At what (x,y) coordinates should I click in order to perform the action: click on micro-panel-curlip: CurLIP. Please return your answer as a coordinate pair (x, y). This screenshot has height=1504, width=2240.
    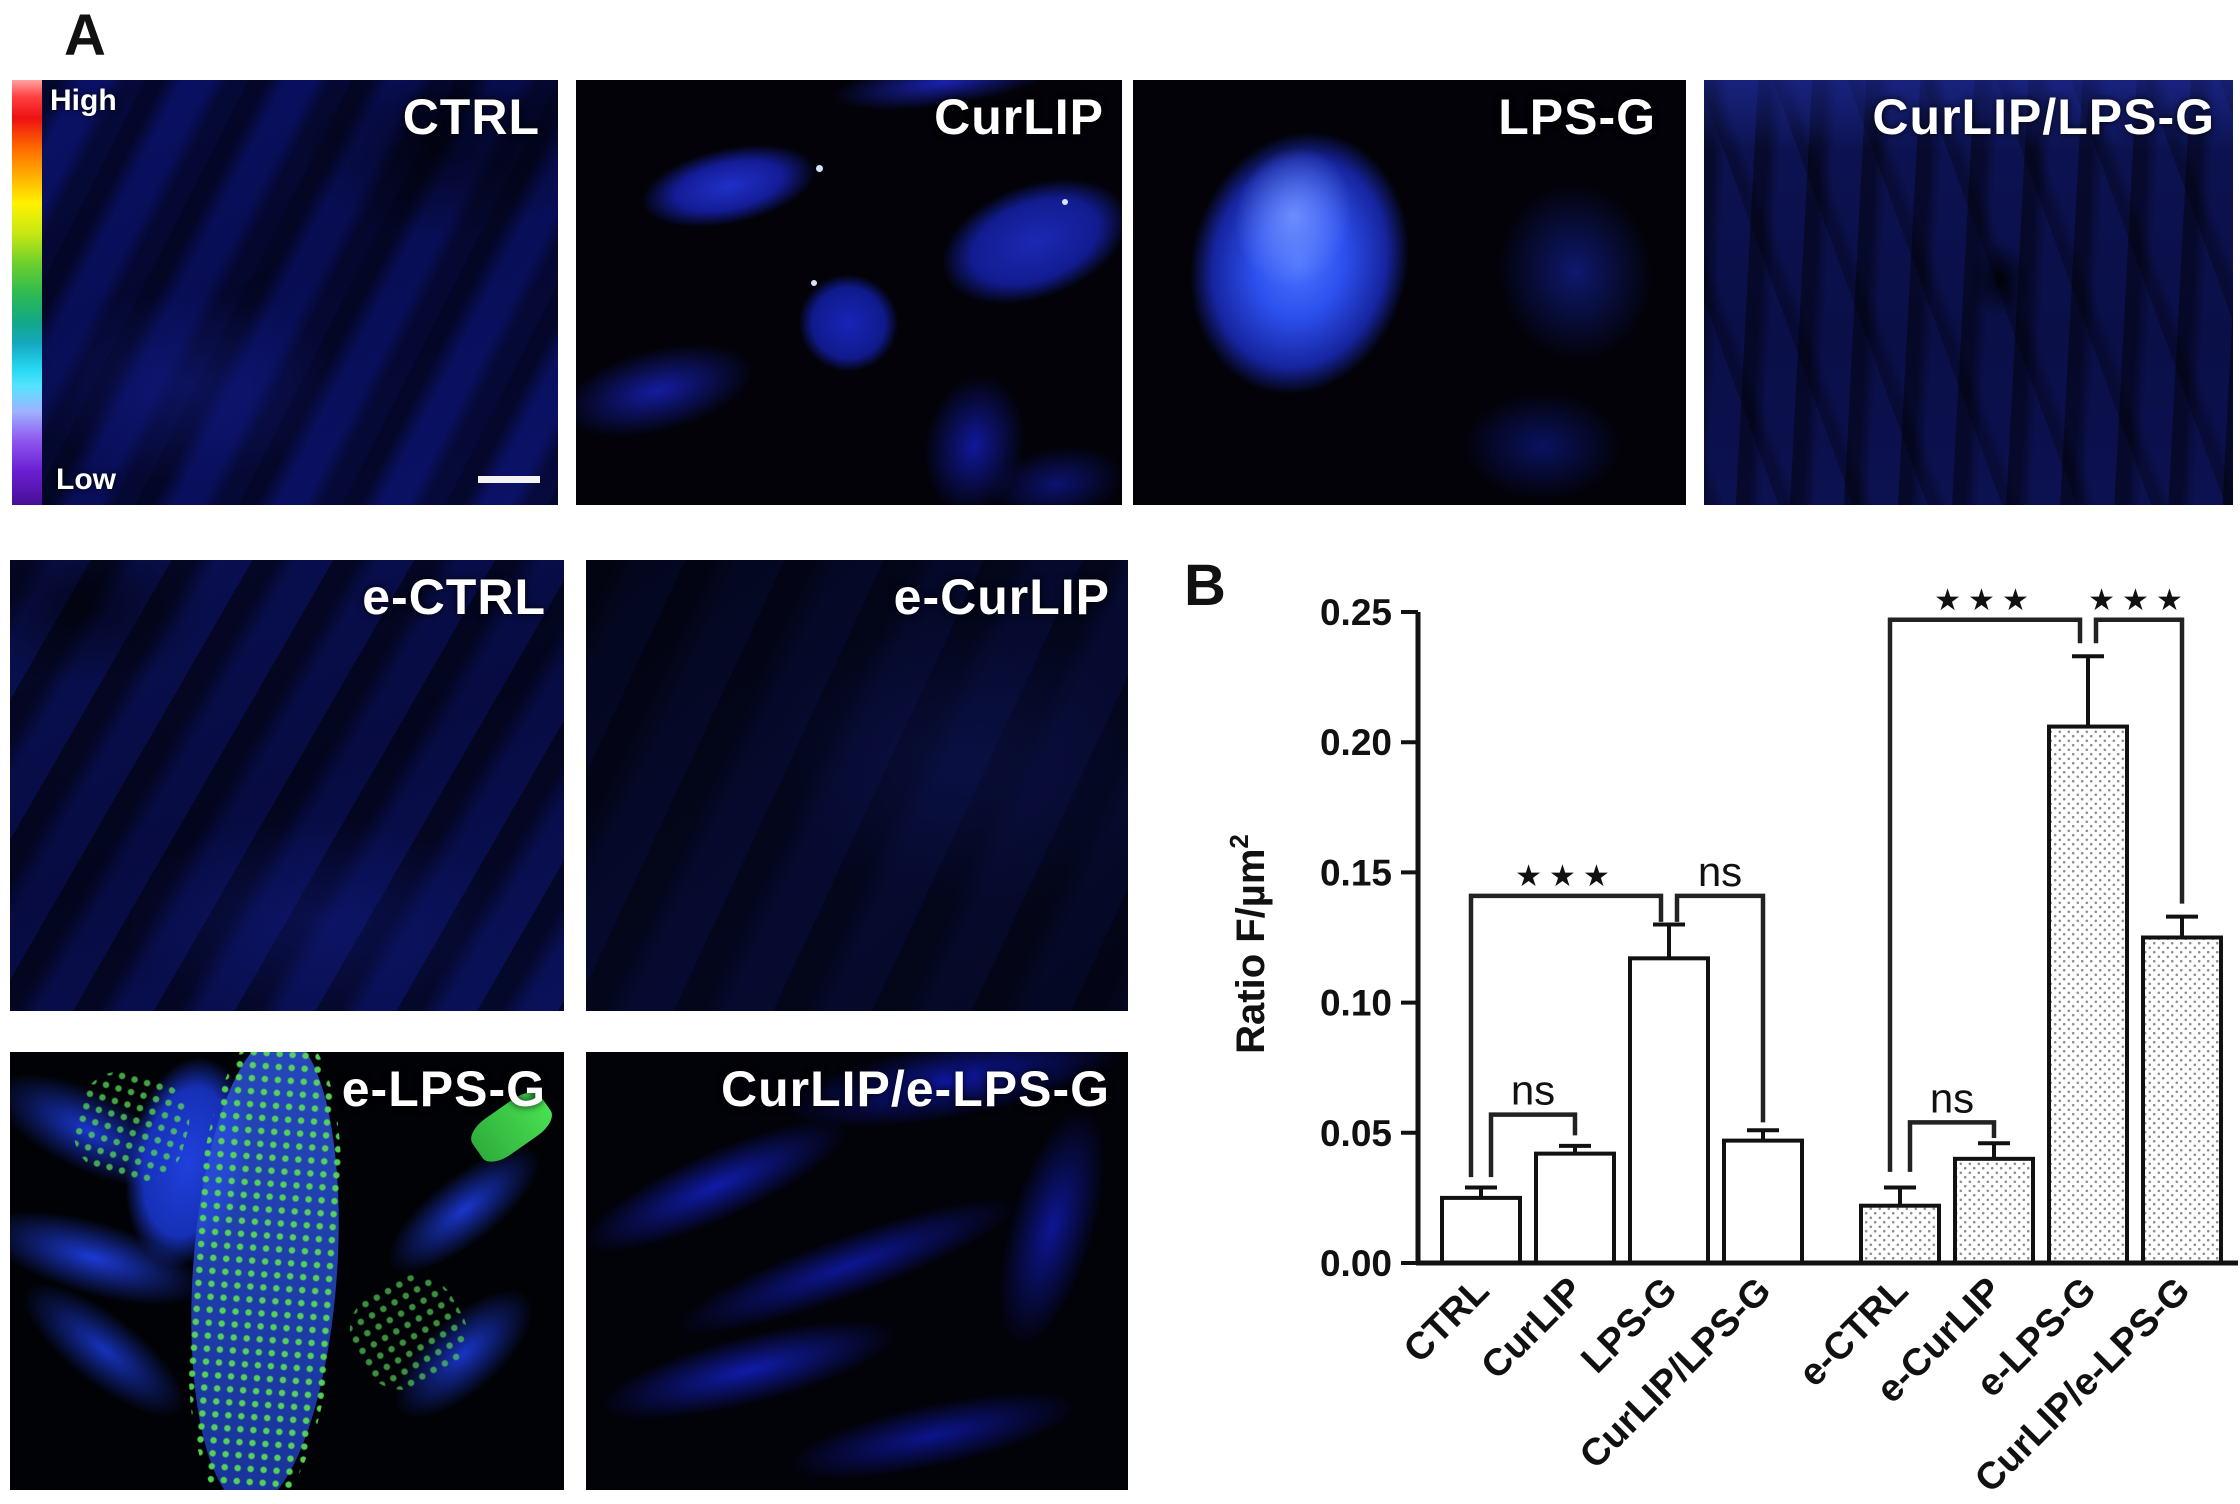
    Looking at the image, I should click on (849, 292).